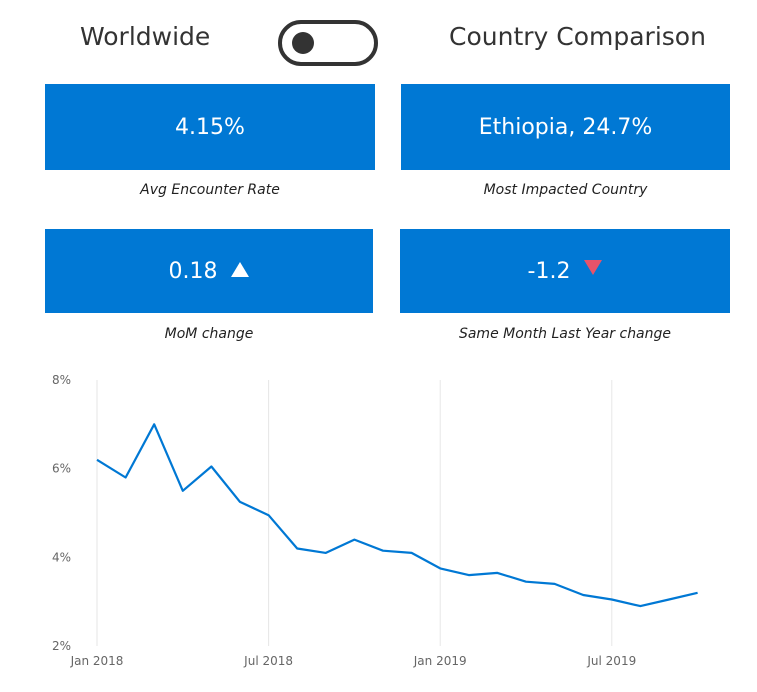  What do you see at coordinates (549, 271) in the screenshot?
I see `same-month-last-year-value: -1.2` at bounding box center [549, 271].